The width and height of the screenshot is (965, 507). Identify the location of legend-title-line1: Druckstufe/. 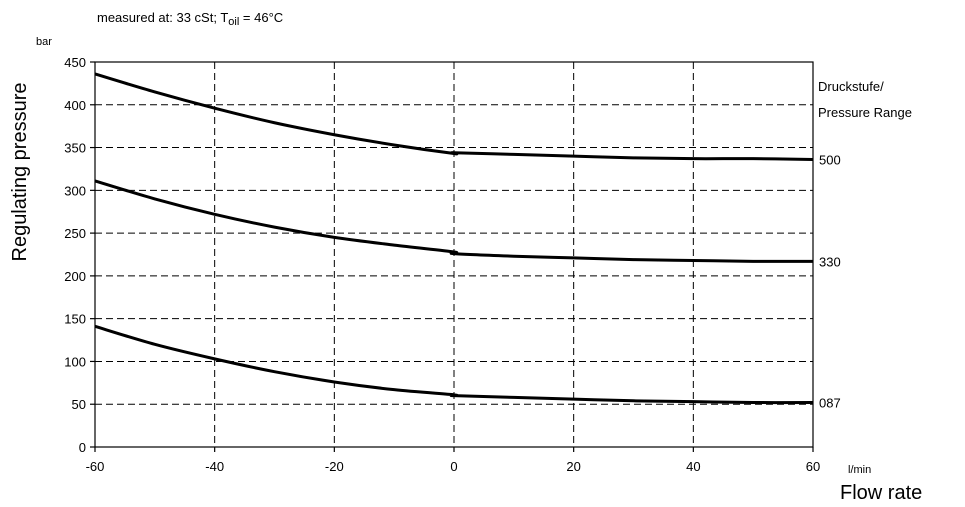
(851, 86).